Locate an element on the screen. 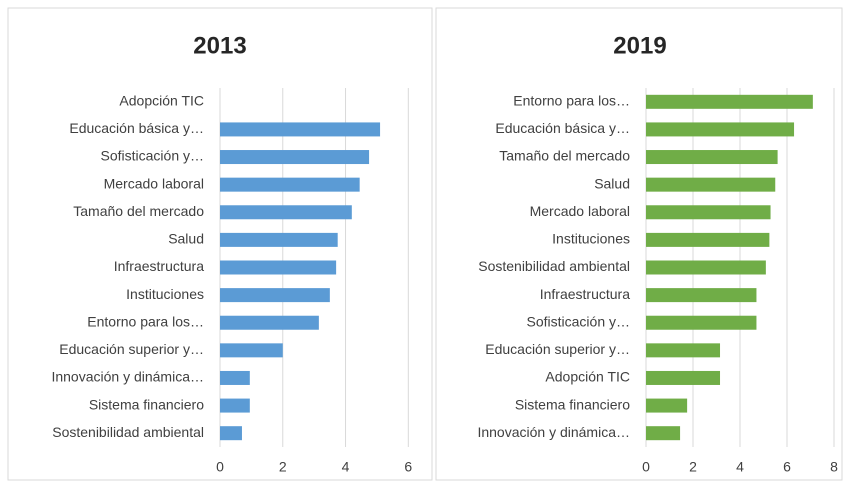 The width and height of the screenshot is (847, 486). x-tick-label: 8 is located at coordinates (834, 467).